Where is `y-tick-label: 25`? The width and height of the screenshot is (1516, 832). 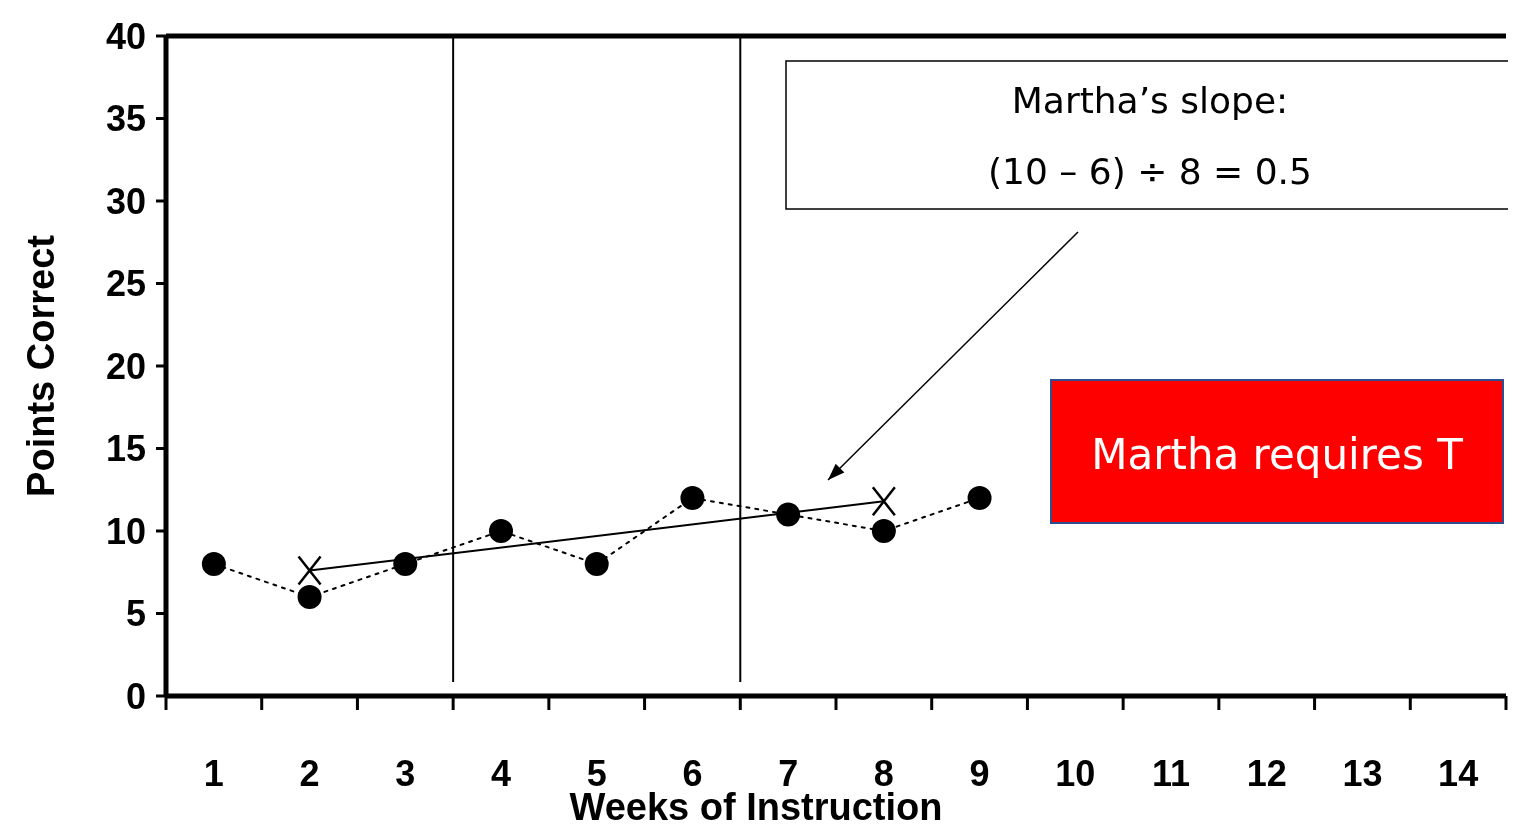
y-tick-label: 25 is located at coordinates (125, 284).